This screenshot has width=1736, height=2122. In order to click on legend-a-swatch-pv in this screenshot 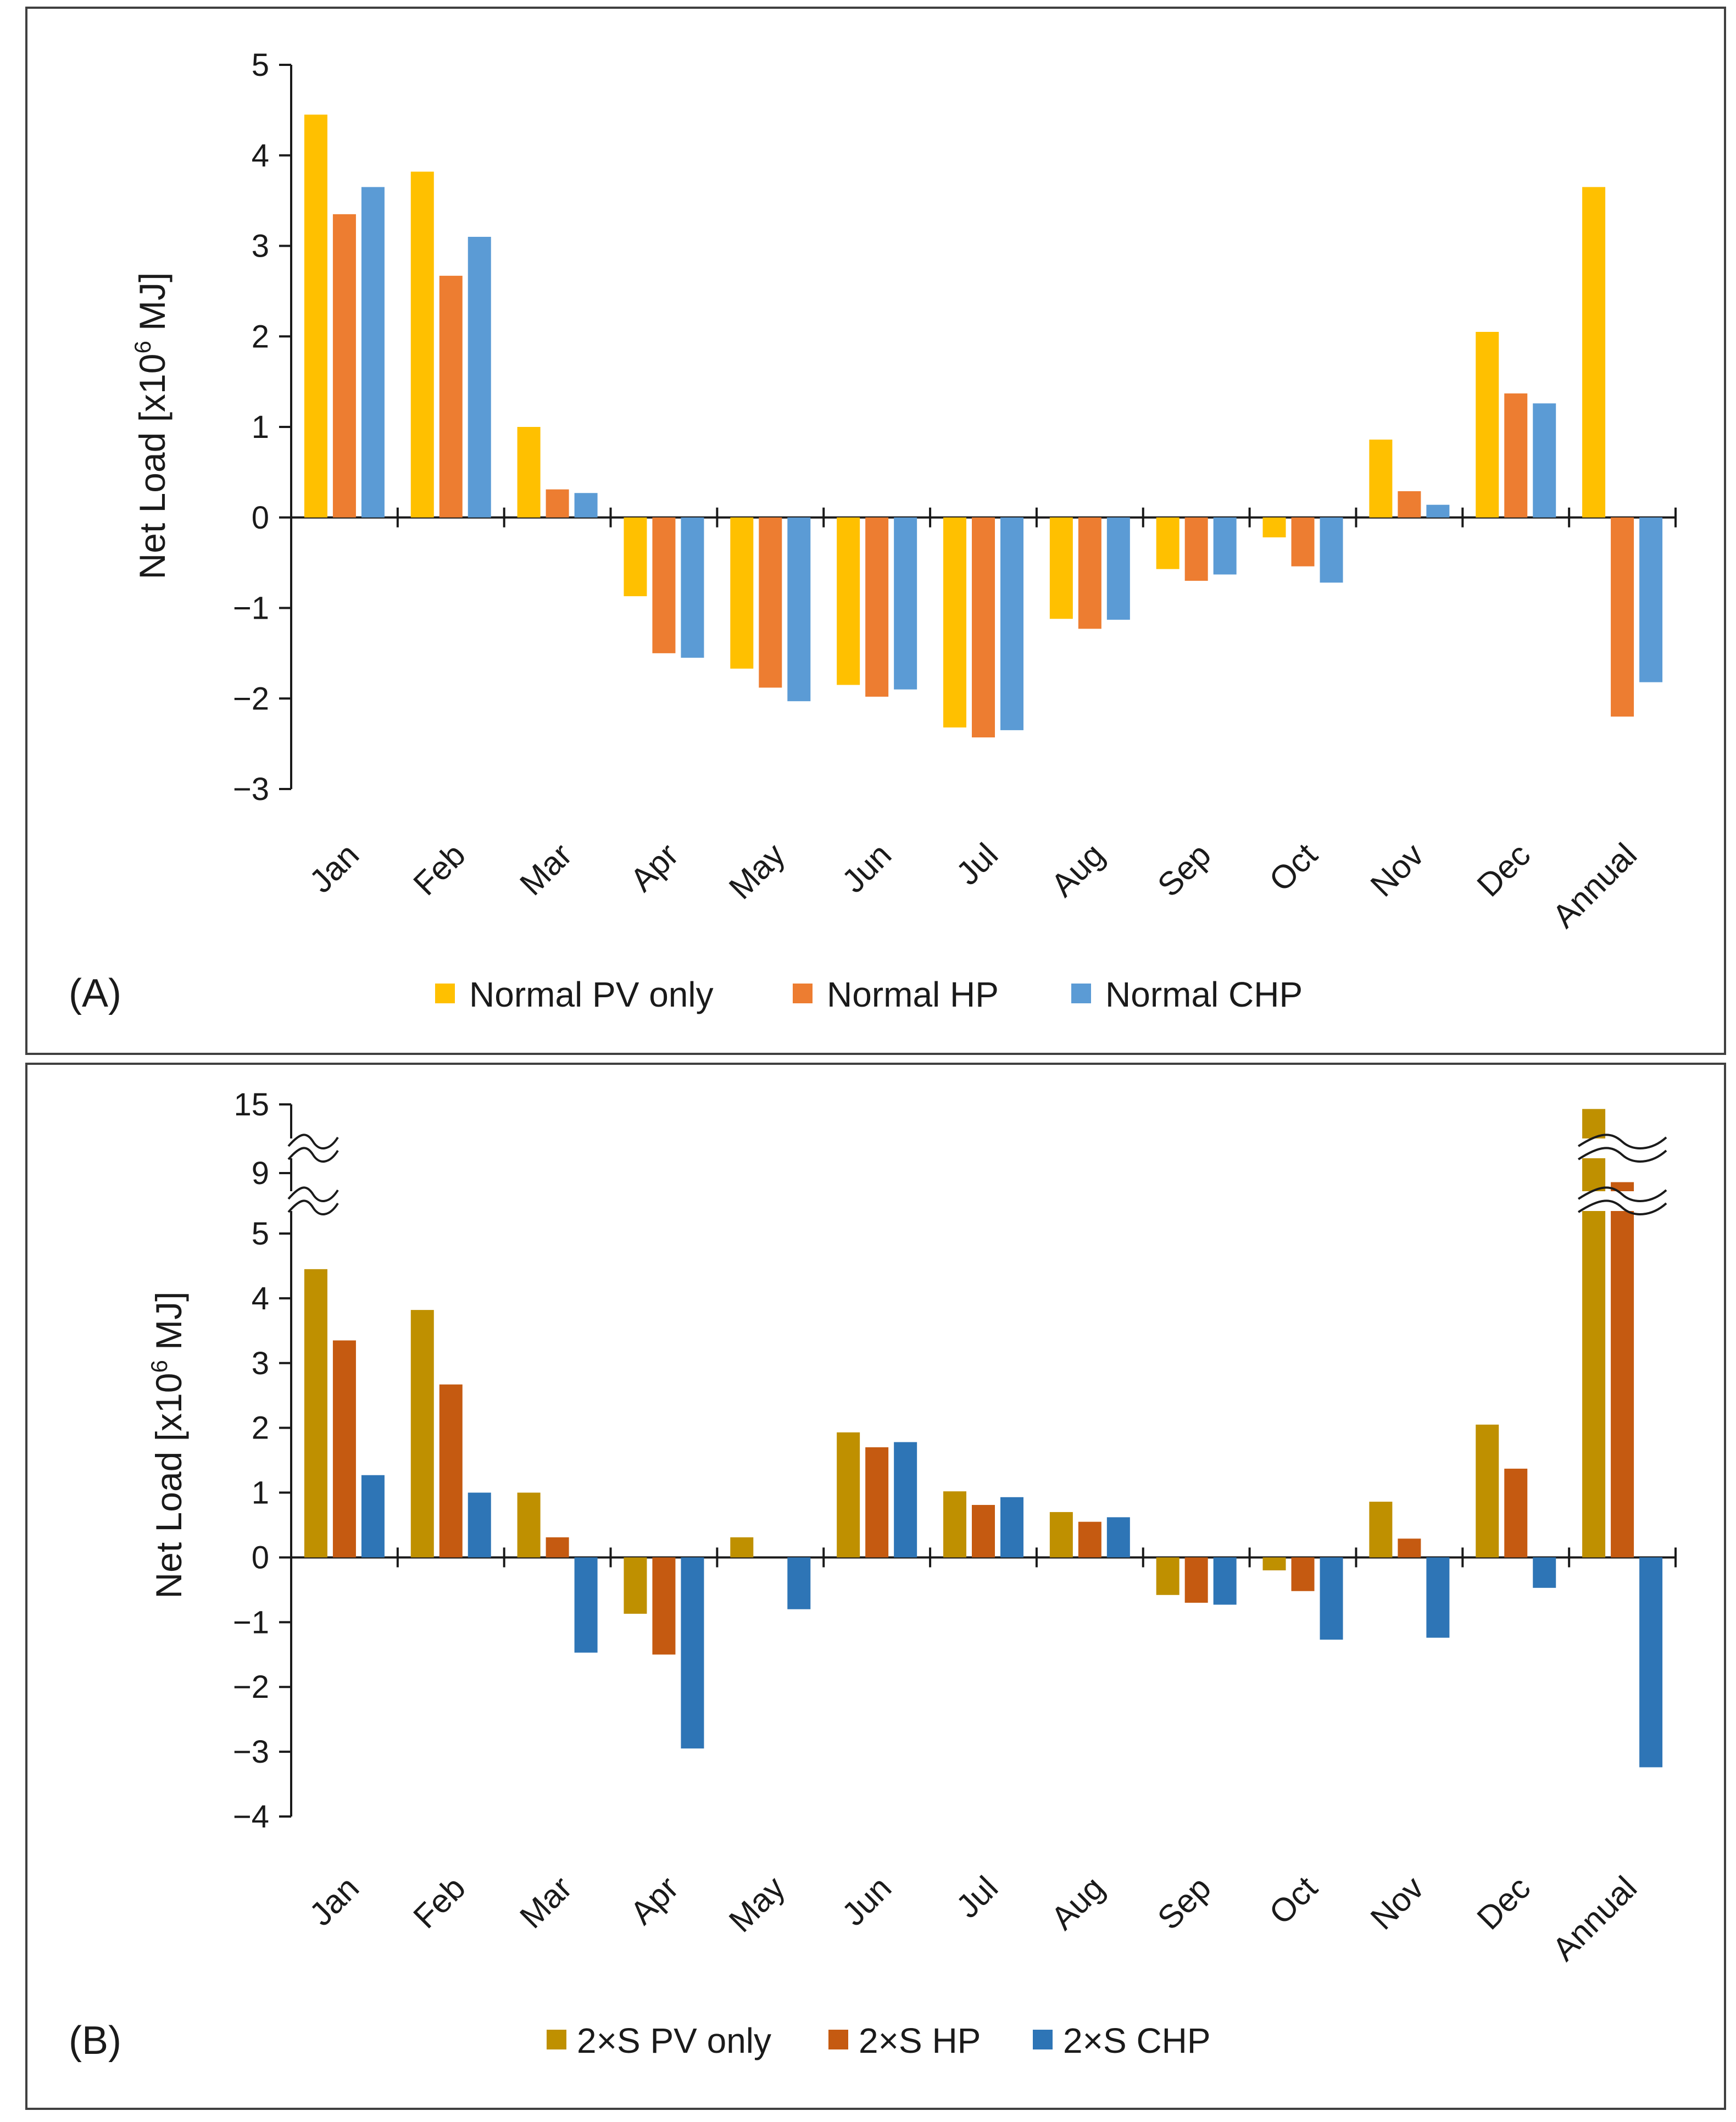, I will do `click(445, 994)`.